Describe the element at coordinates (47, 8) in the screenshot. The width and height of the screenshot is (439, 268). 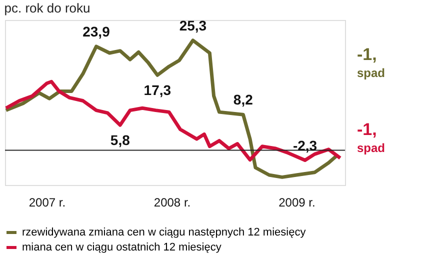
I see `chart-title: pc. rok do roku` at that location.